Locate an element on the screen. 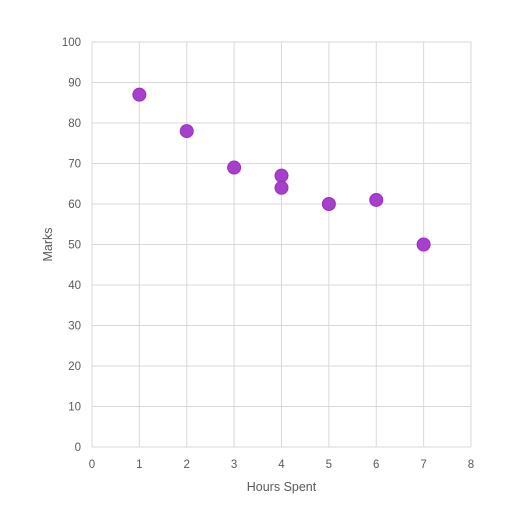  y-tick-label: 20 is located at coordinates (74, 367).